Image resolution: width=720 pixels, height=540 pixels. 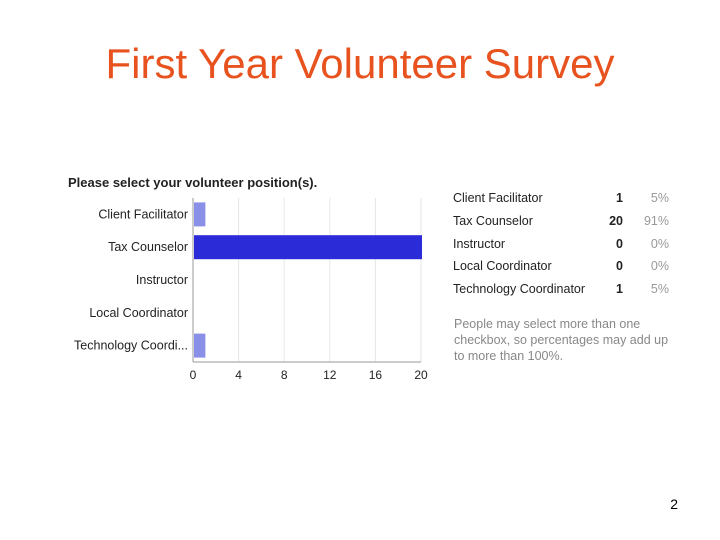 I want to click on x-tick-label: 4, so click(x=238, y=375).